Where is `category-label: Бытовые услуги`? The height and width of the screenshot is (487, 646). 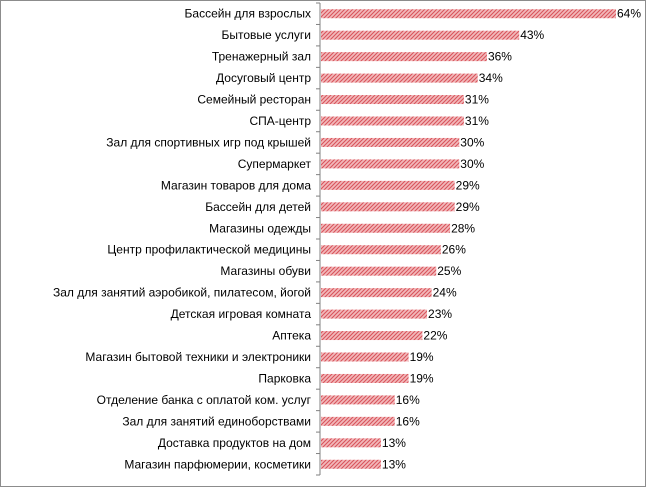 category-label: Бытовые услуги is located at coordinates (267, 35).